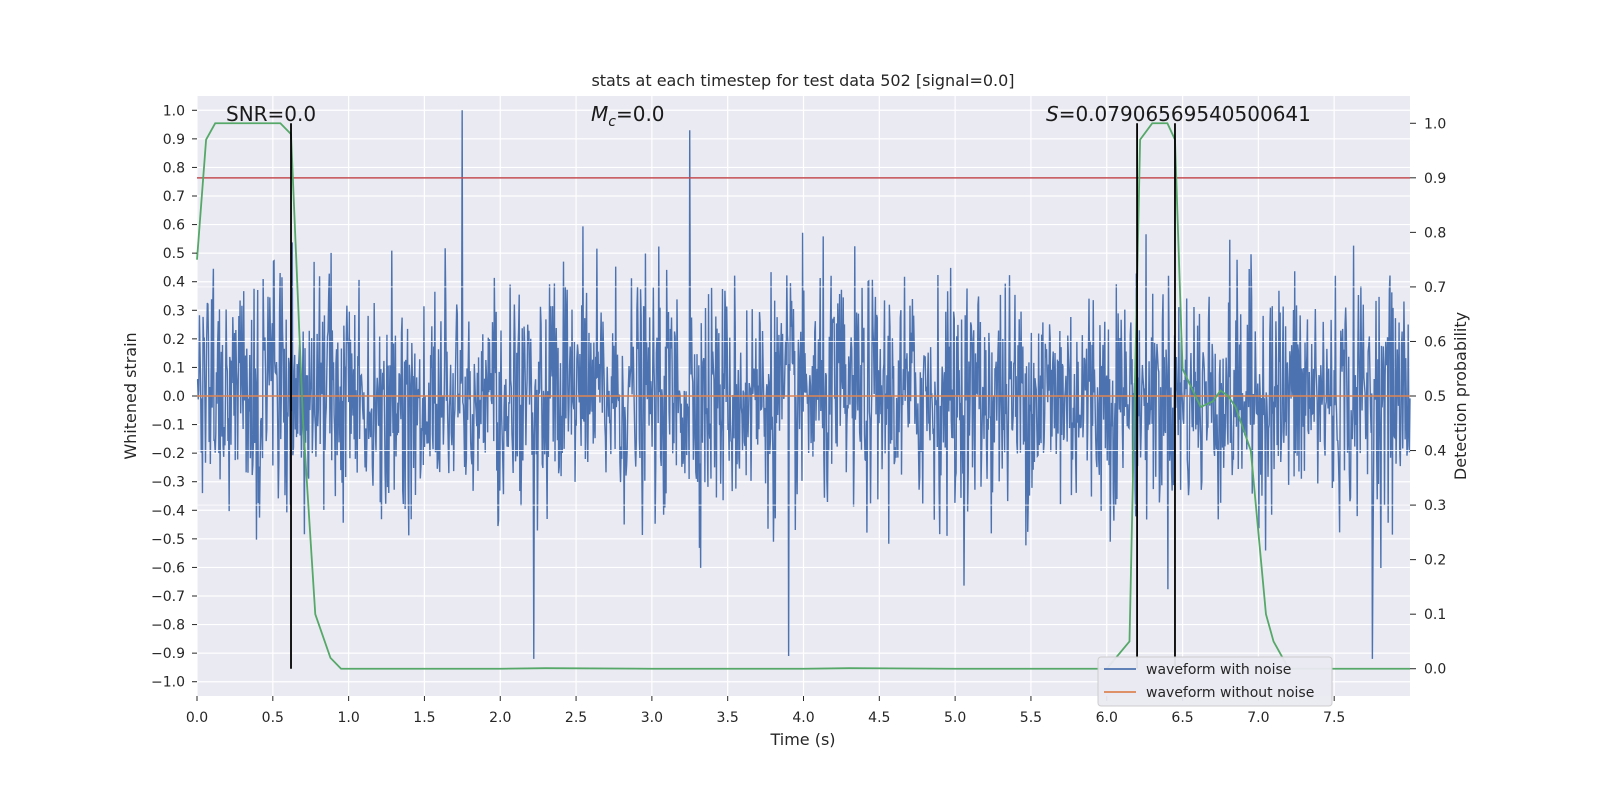 This screenshot has width=1600, height=800. What do you see at coordinates (168, 511) in the screenshot?
I see `y-tick-label-14: −0.4` at bounding box center [168, 511].